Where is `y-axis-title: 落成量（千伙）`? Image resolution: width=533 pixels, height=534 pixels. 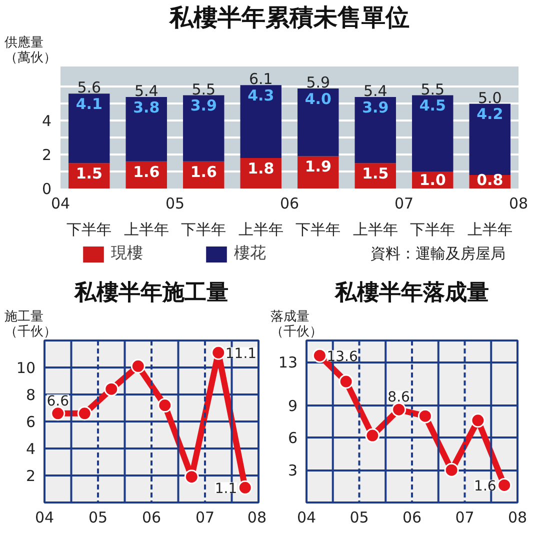
y-axis-title: 落成量（千伙） is located at coordinates (296, 325).